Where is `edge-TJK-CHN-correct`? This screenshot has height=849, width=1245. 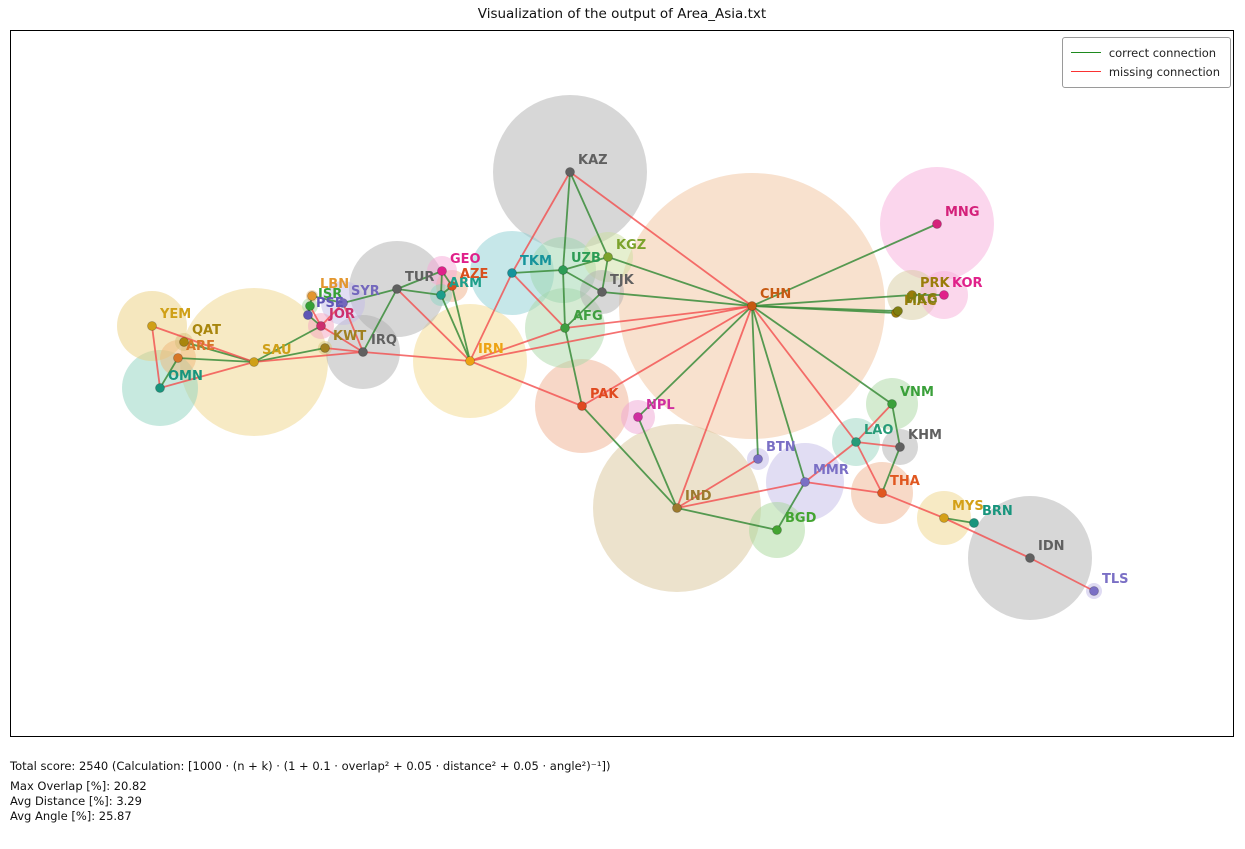 edge-TJK-CHN-correct is located at coordinates (677, 299).